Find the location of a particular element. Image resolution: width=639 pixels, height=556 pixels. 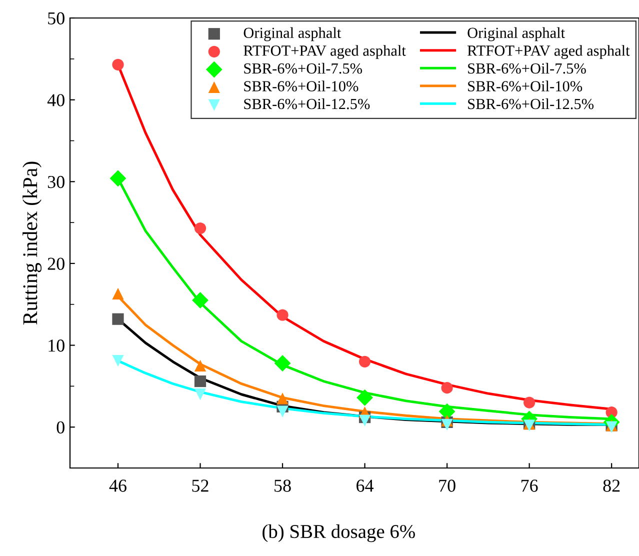

y-tick-label: 0 is located at coordinates (60, 427).